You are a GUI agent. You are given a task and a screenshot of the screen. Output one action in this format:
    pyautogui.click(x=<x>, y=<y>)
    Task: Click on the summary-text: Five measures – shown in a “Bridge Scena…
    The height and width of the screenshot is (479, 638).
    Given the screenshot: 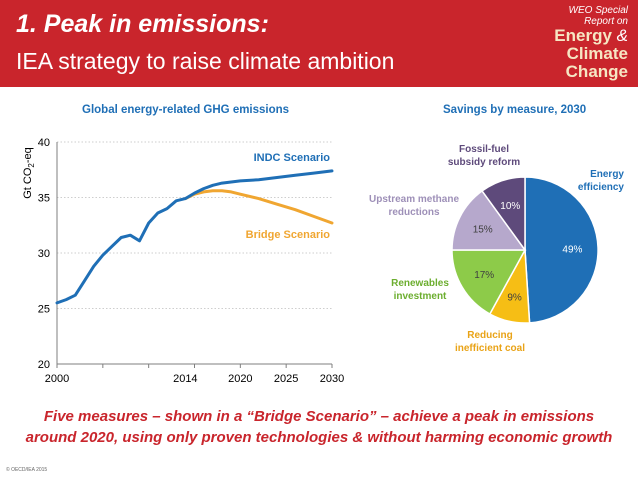 What is the action you would take?
    pyautogui.click(x=319, y=427)
    